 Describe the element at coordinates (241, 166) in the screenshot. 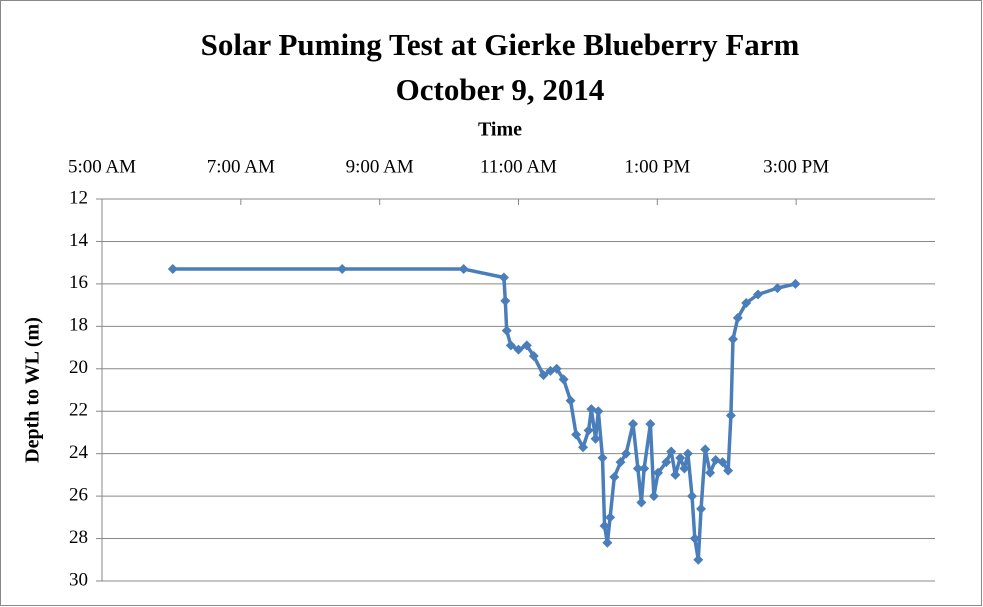

I see `x-tick-label: 7:00 AM` at that location.